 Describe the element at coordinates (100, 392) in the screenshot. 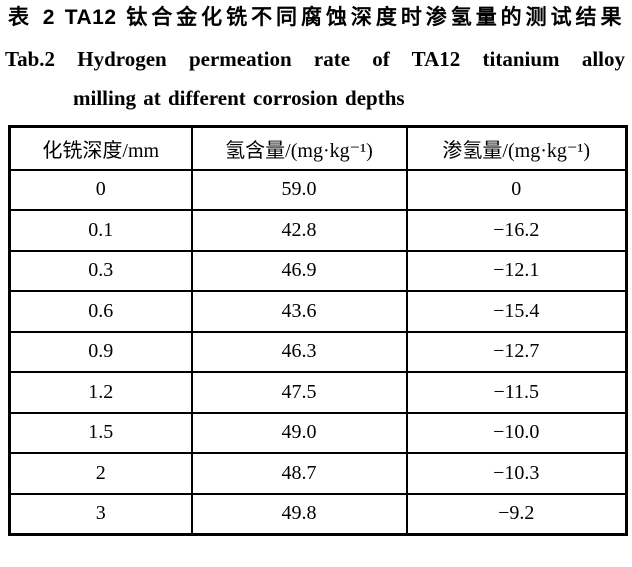

I see `table-cell: 1.2` at that location.